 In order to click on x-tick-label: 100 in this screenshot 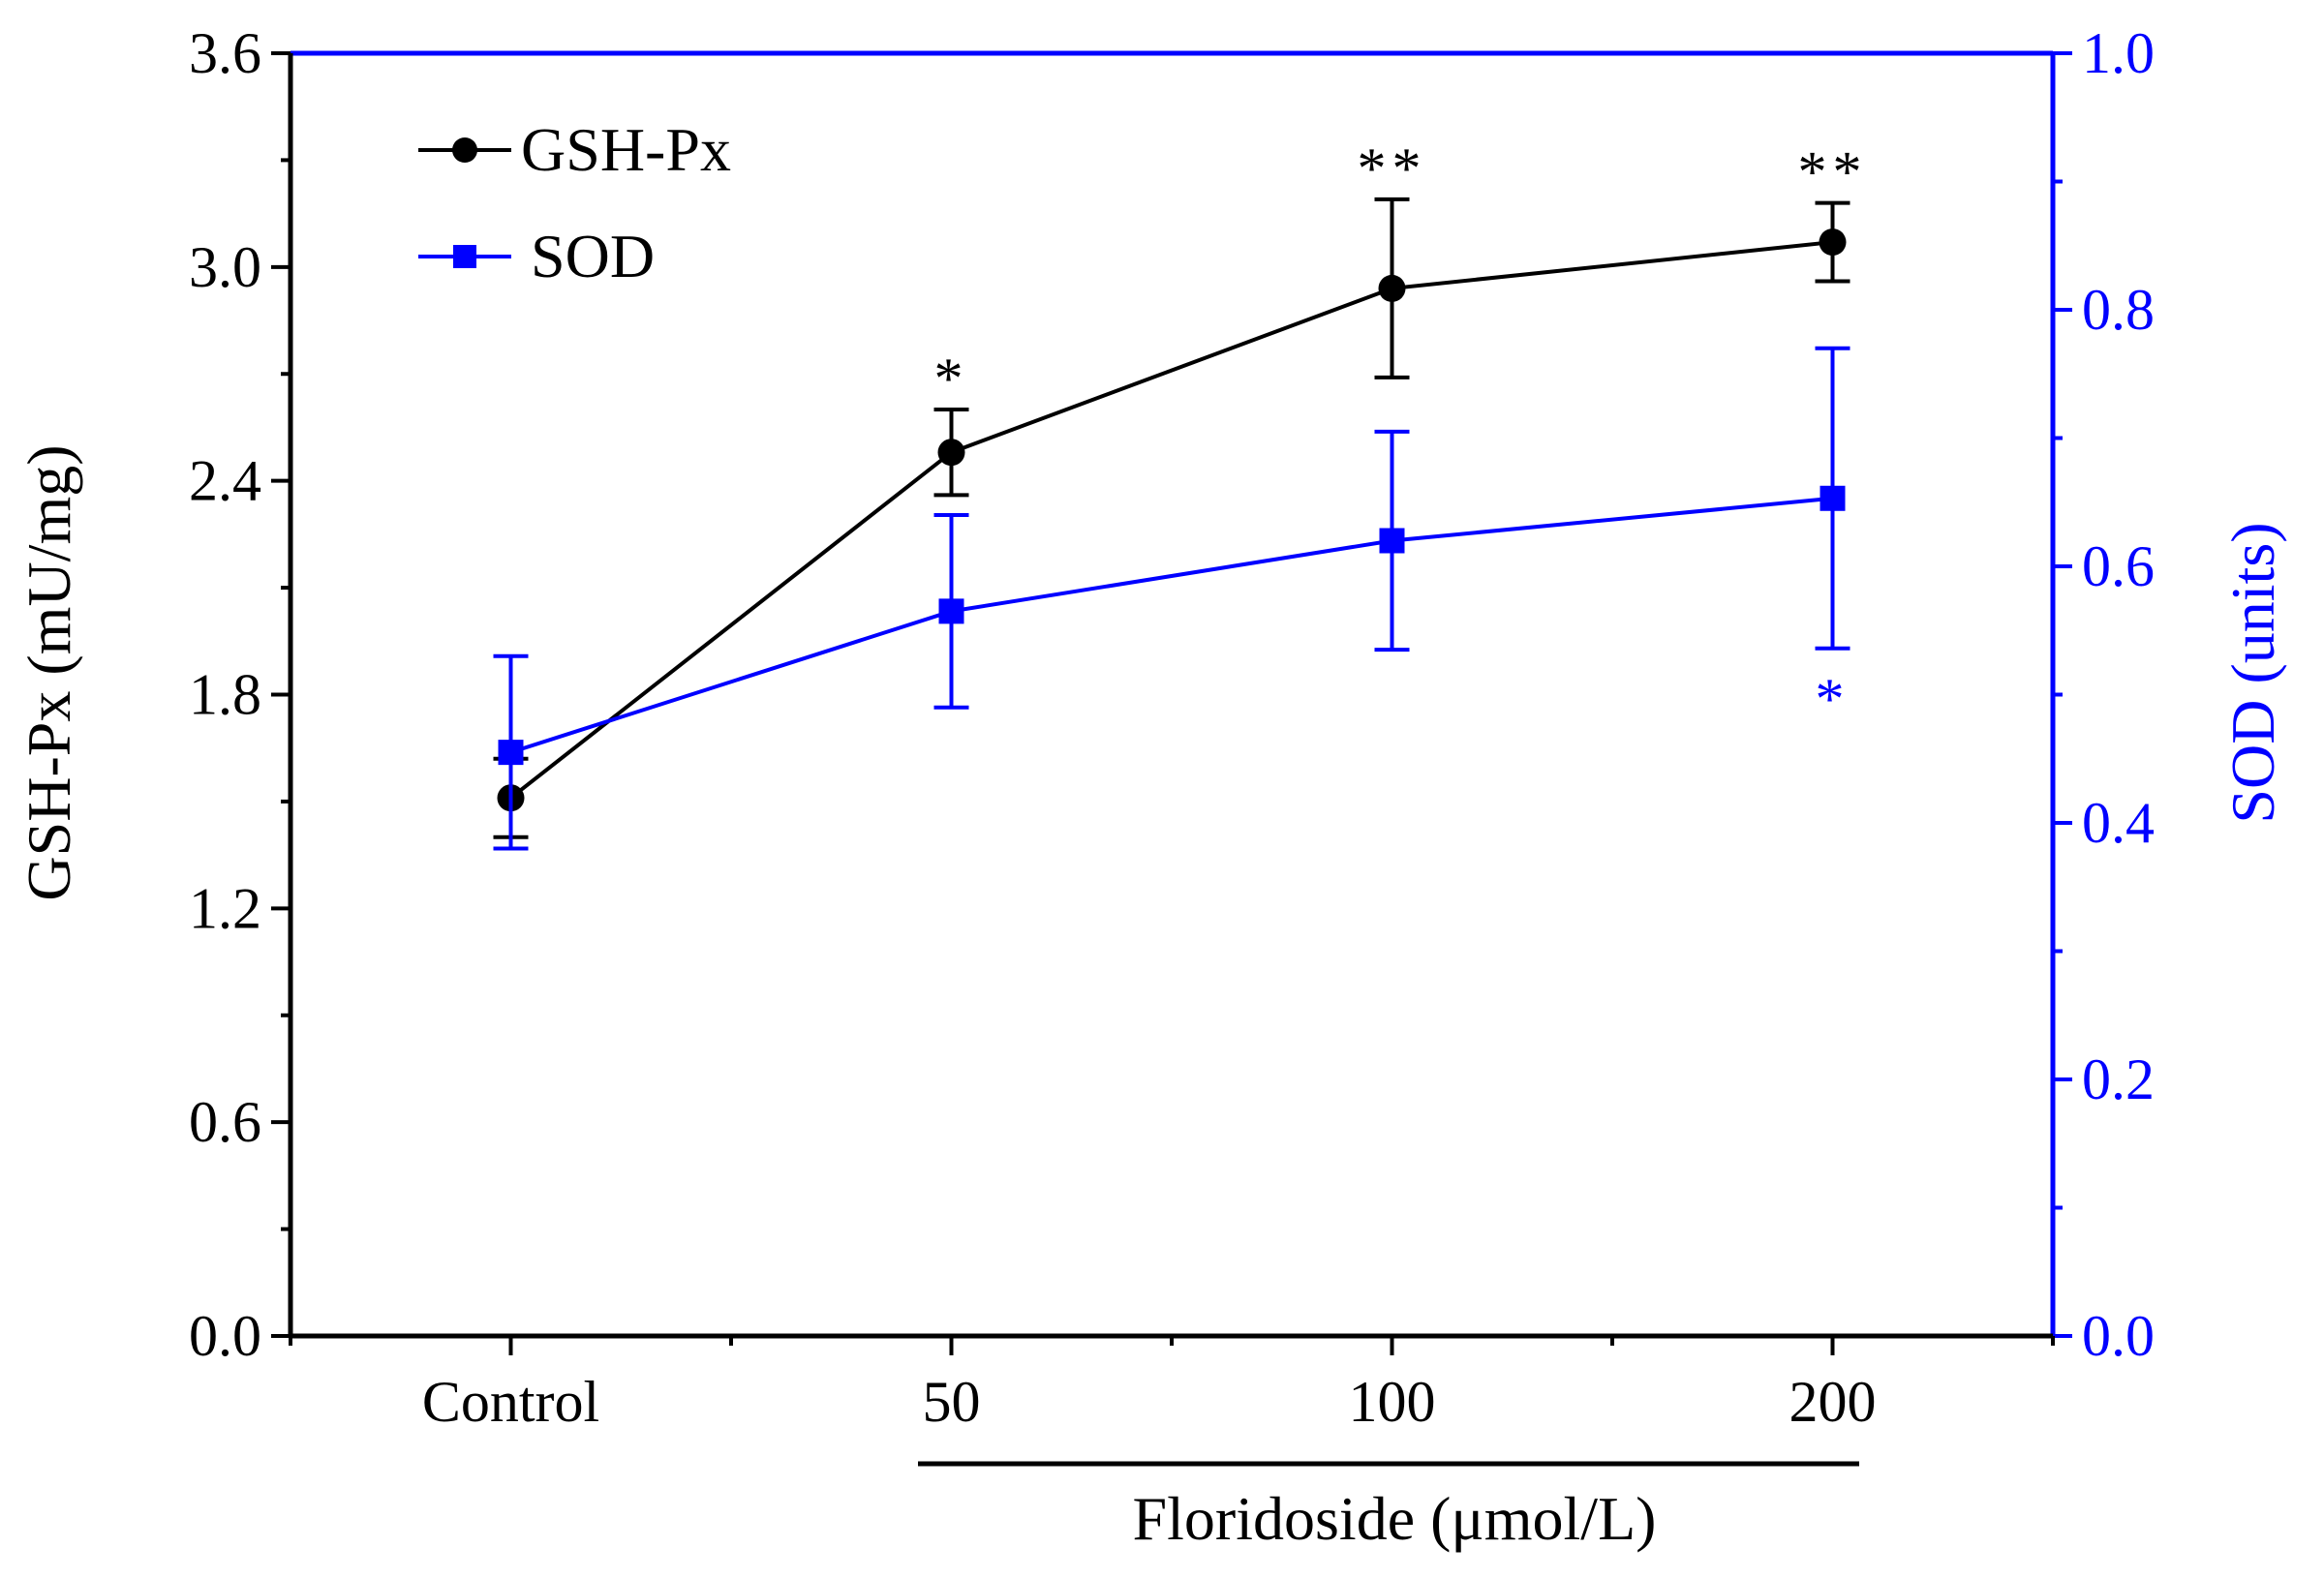, I will do `click(1393, 1402)`.